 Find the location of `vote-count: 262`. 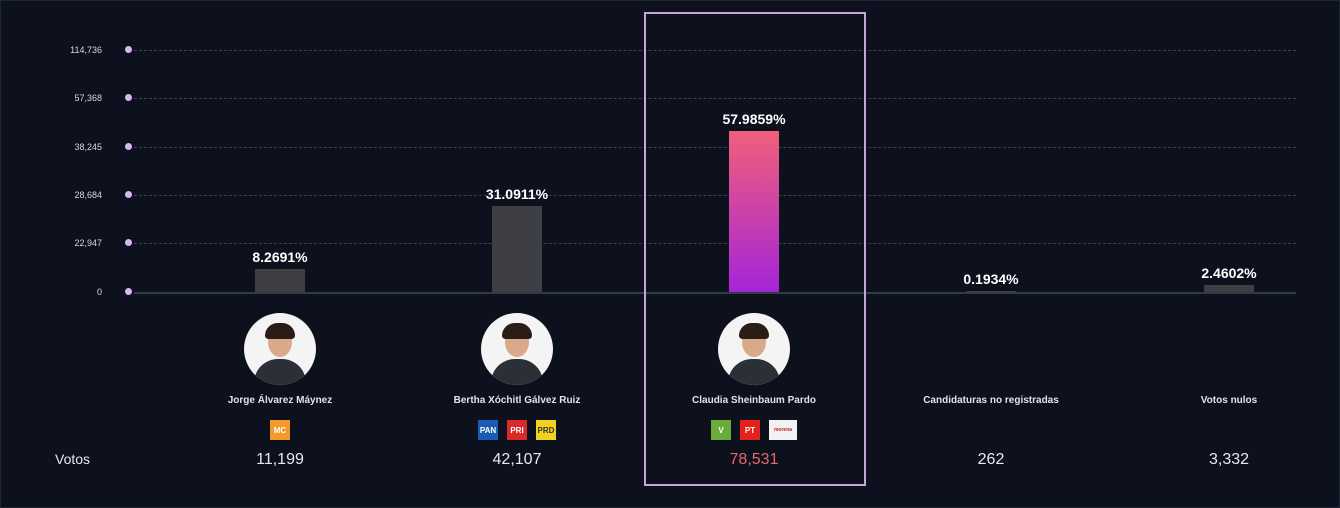

vote-count: 262 is located at coordinates (991, 459).